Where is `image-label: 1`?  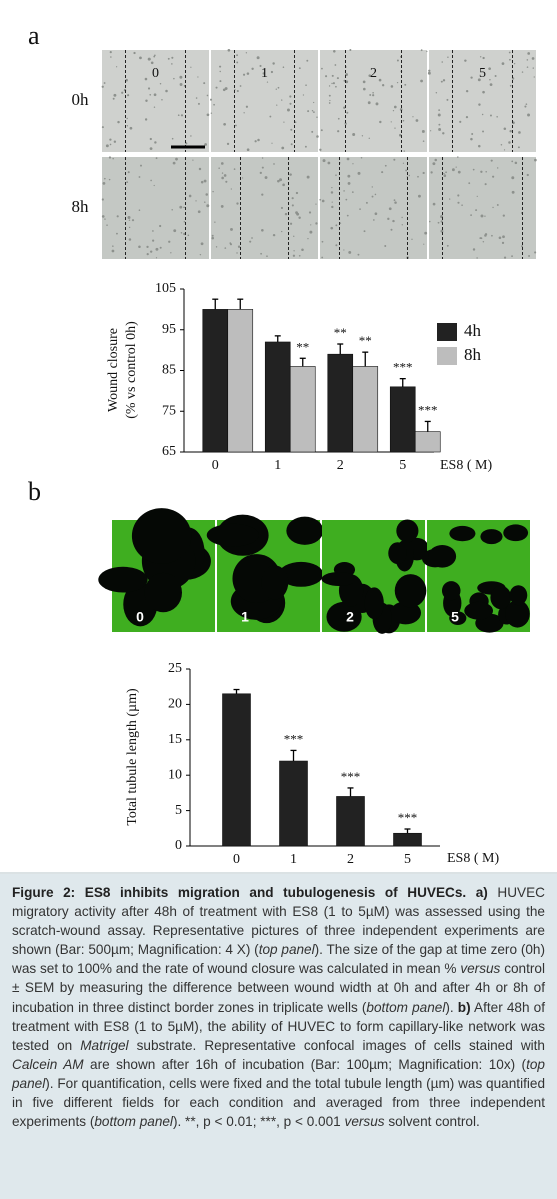
image-label: 1 is located at coordinates (245, 617).